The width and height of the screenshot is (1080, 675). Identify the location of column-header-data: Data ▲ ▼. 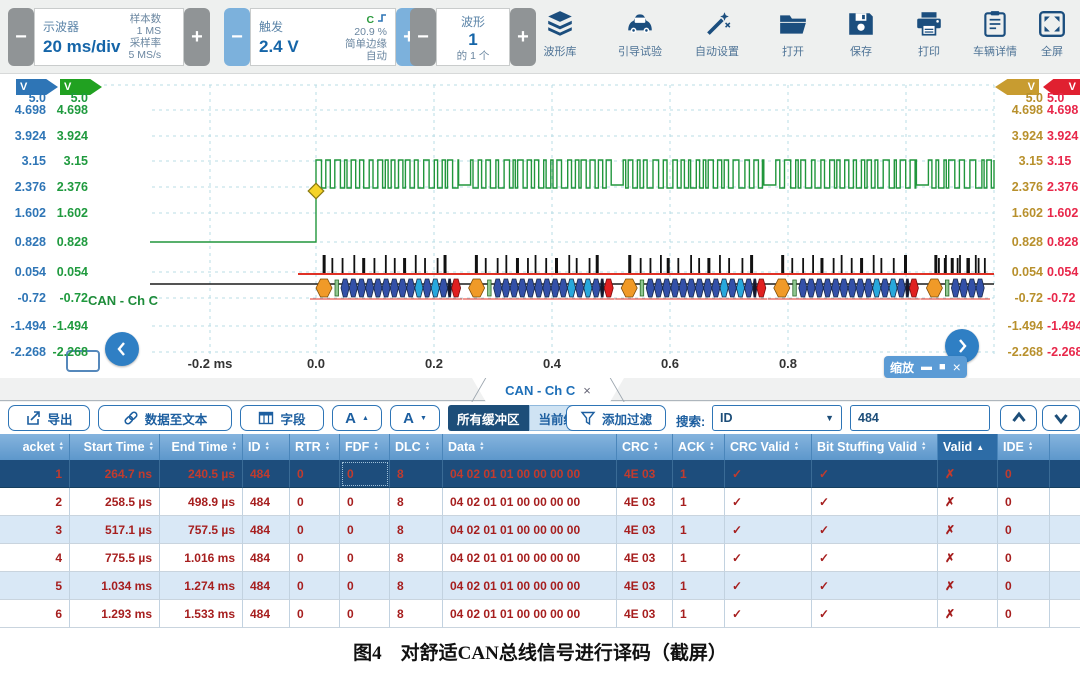
(530, 447).